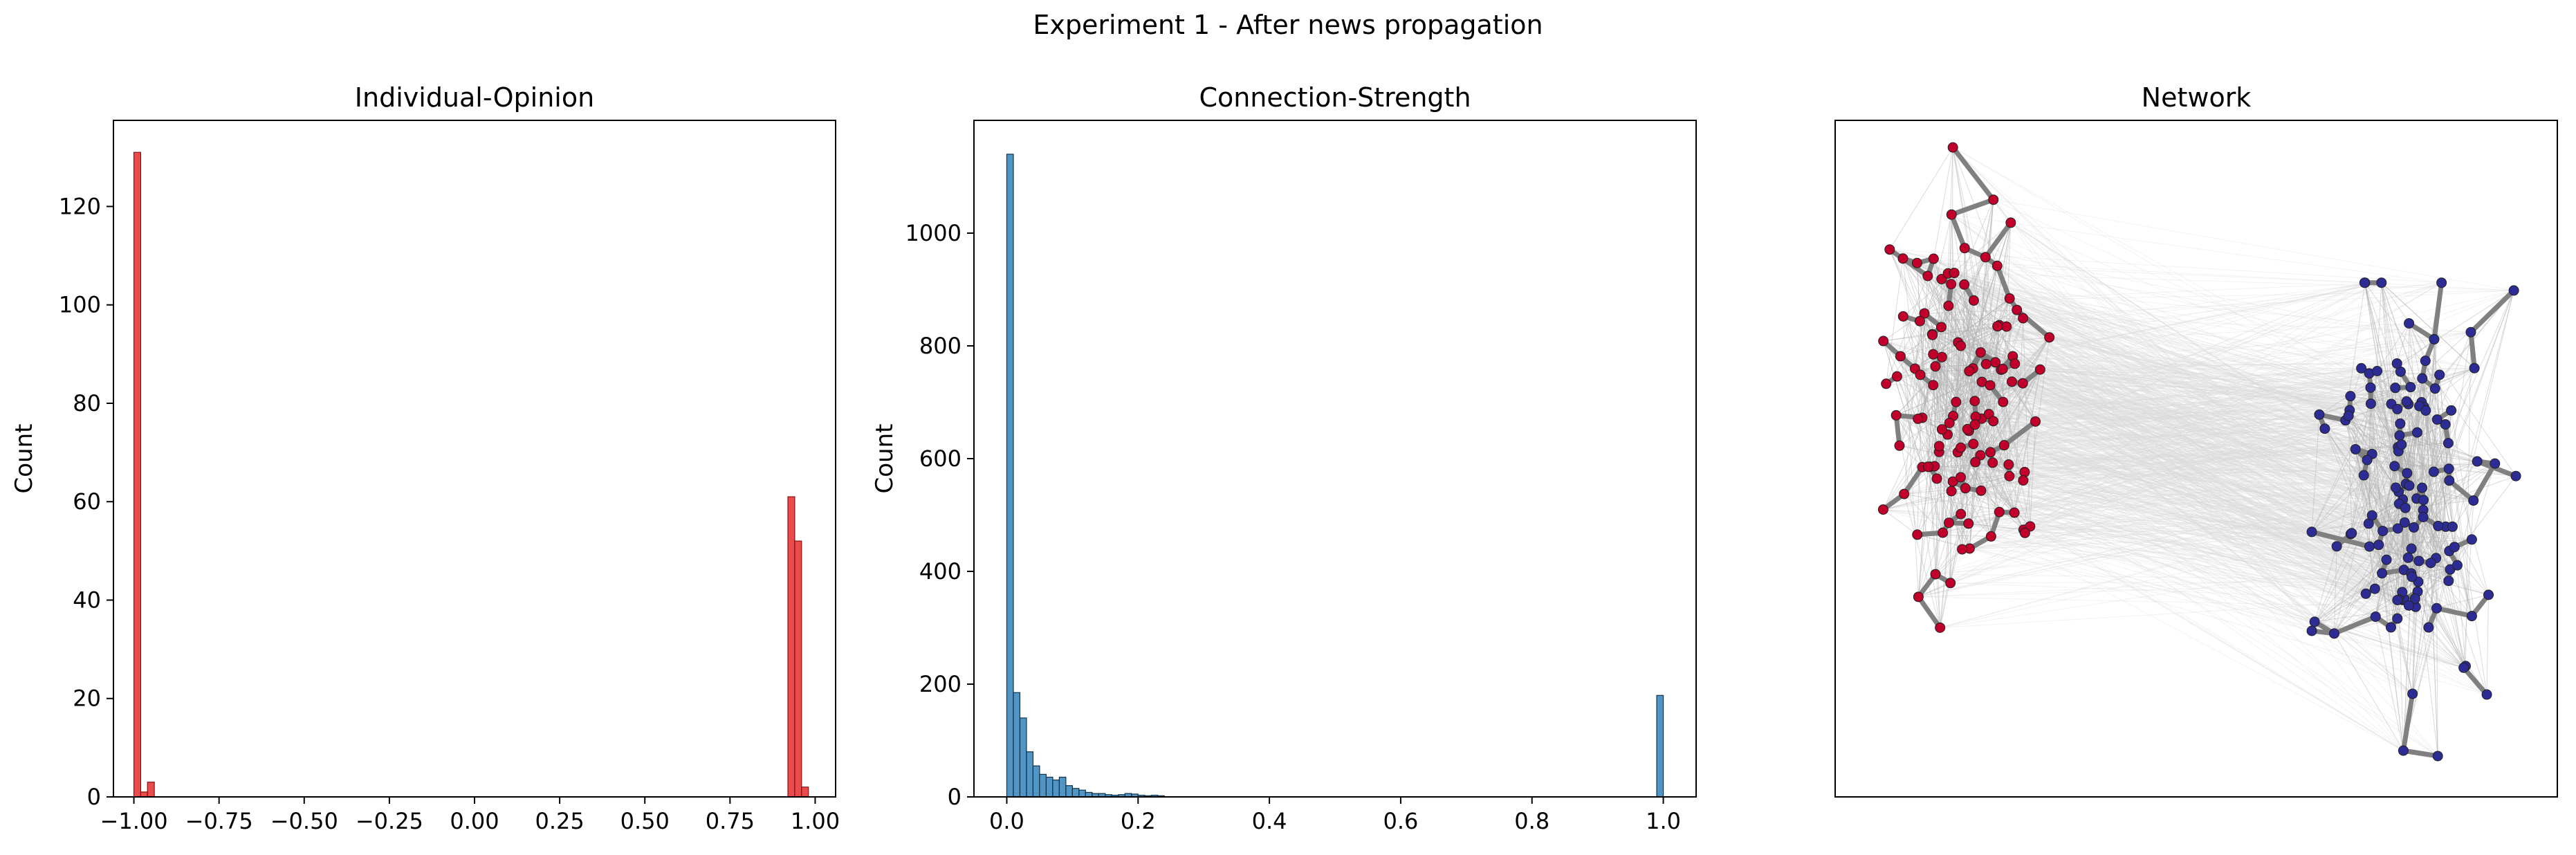 This screenshot has height=855, width=2576. Describe the element at coordinates (1335, 97) in the screenshot. I see `axes-title: Connection-Strength` at that location.